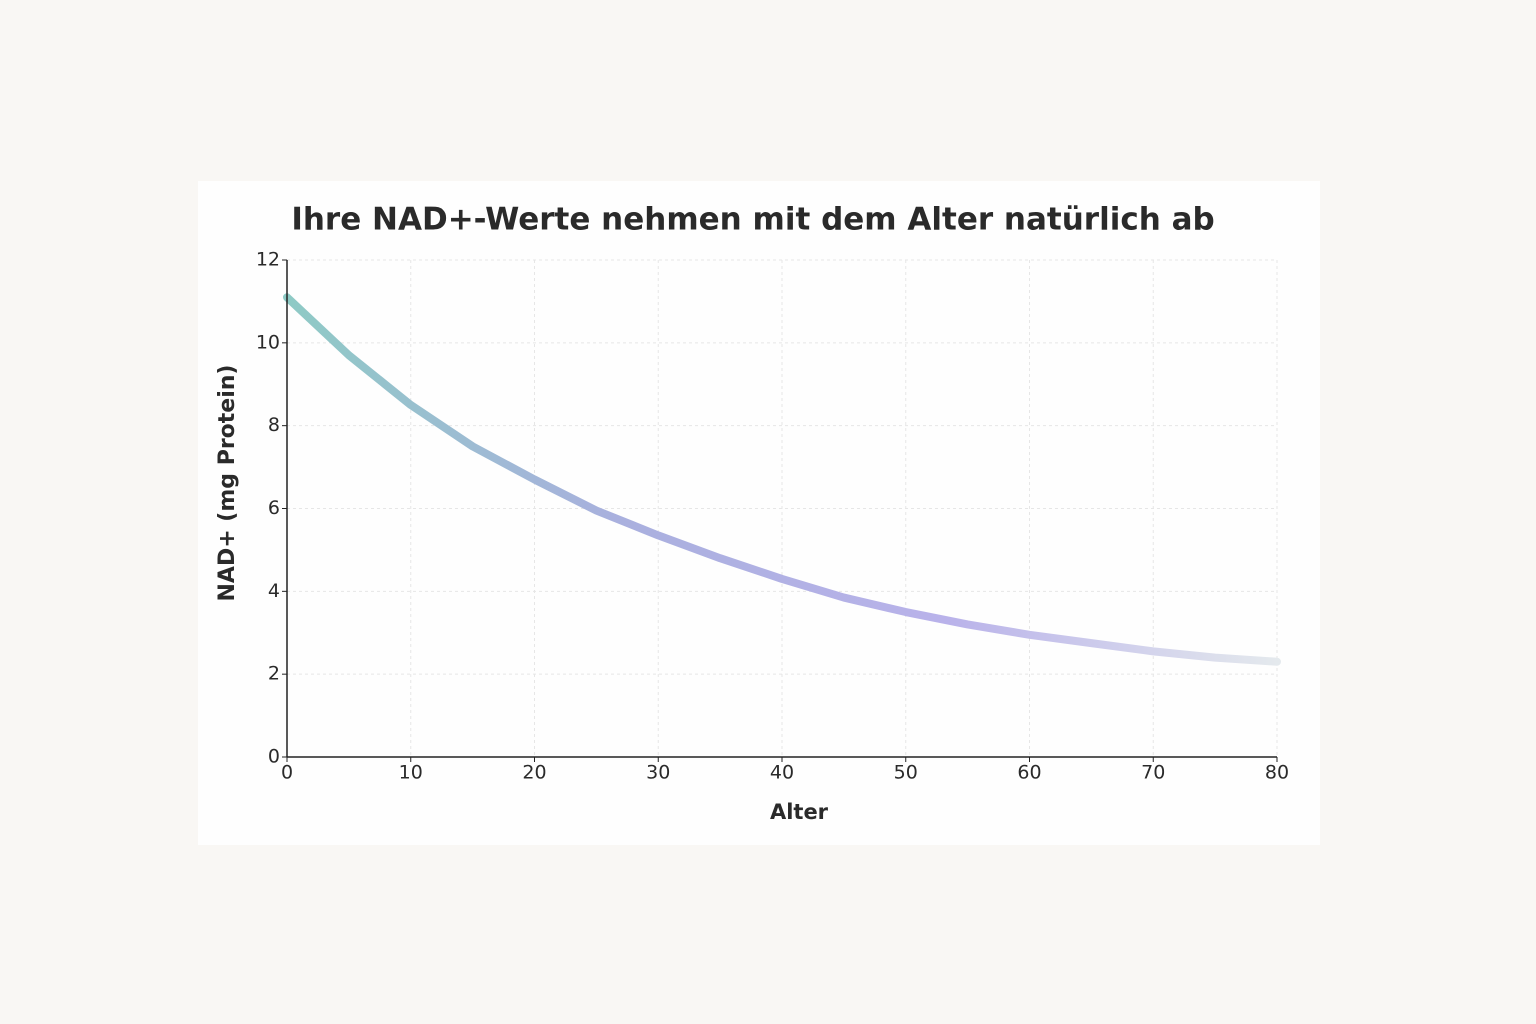 This screenshot has width=1536, height=1024. What do you see at coordinates (227, 483) in the screenshot?
I see `y-axis-label: NAD+ (mg Protein)` at bounding box center [227, 483].